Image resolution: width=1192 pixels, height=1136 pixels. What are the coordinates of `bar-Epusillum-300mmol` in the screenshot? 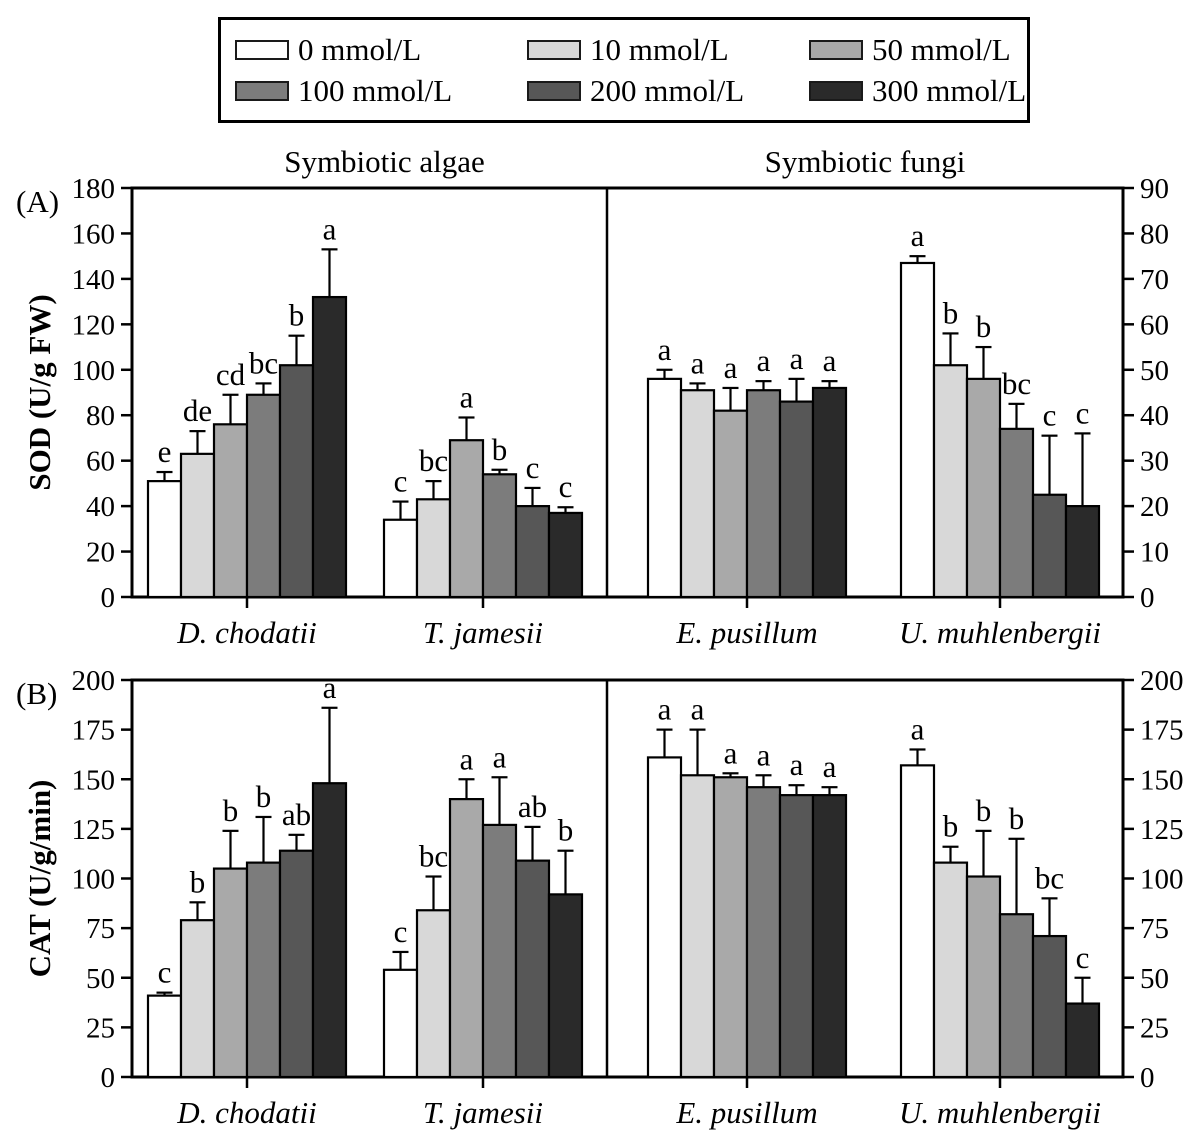 It's located at (829, 936).